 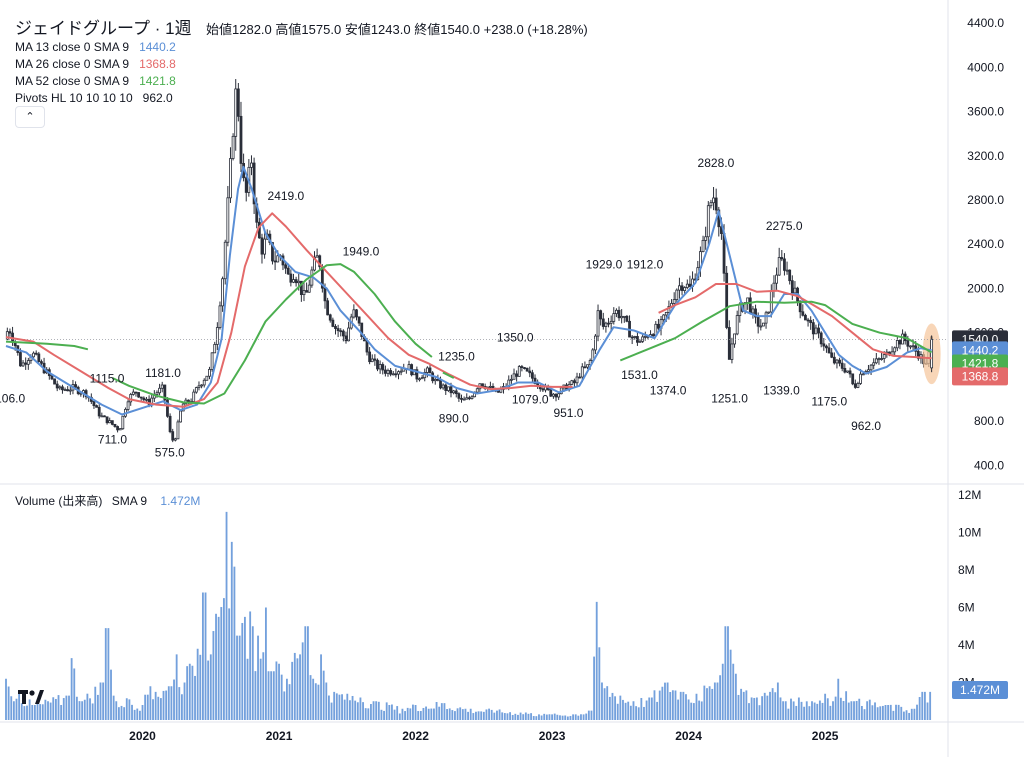 I want to click on indicator-label: MA 13 close 0 SMA 9, so click(x=72, y=47).